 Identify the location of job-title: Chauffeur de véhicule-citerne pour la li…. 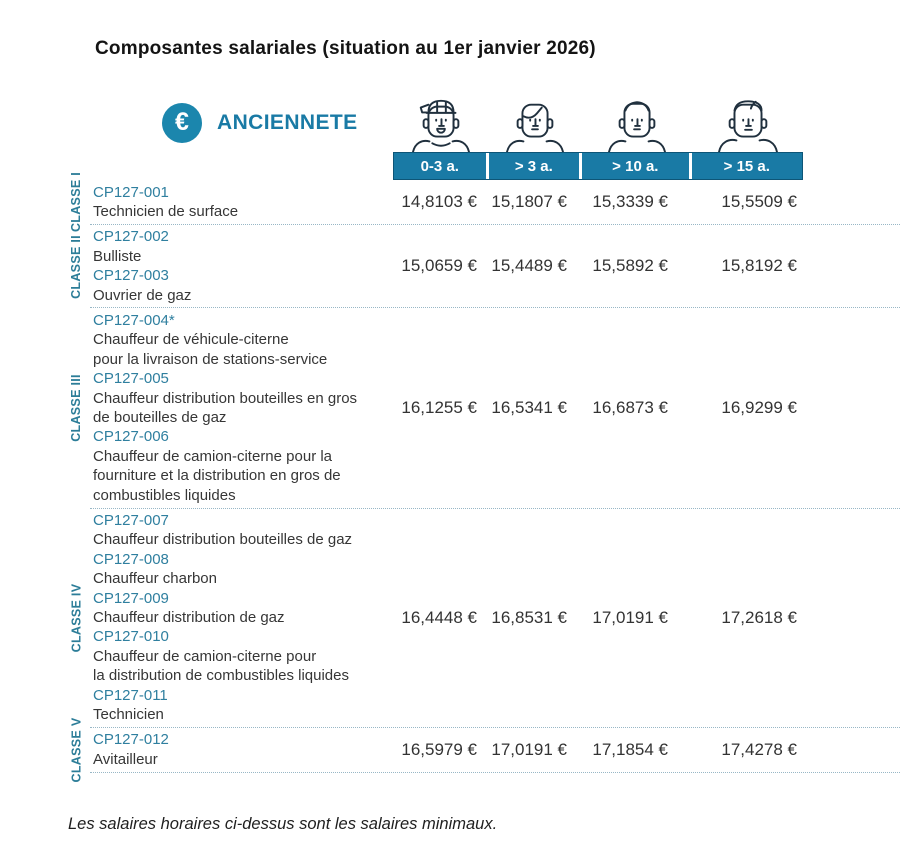
(210, 349).